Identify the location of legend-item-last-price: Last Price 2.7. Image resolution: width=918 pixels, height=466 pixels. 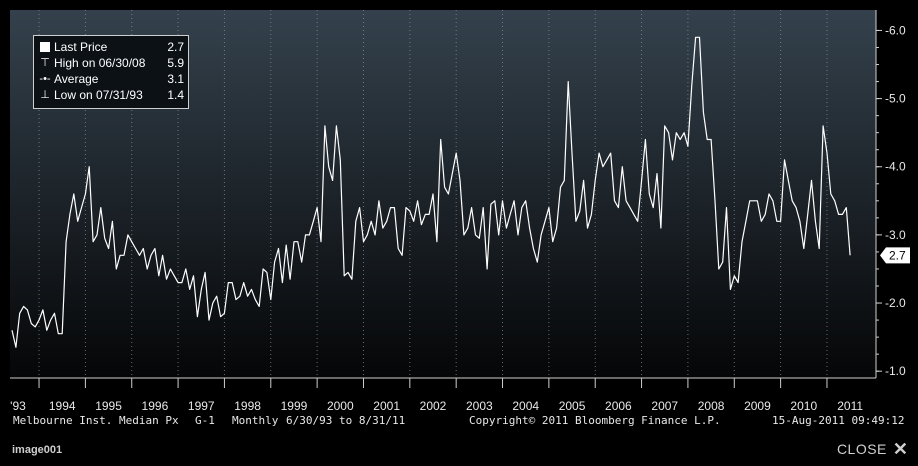
(111, 47).